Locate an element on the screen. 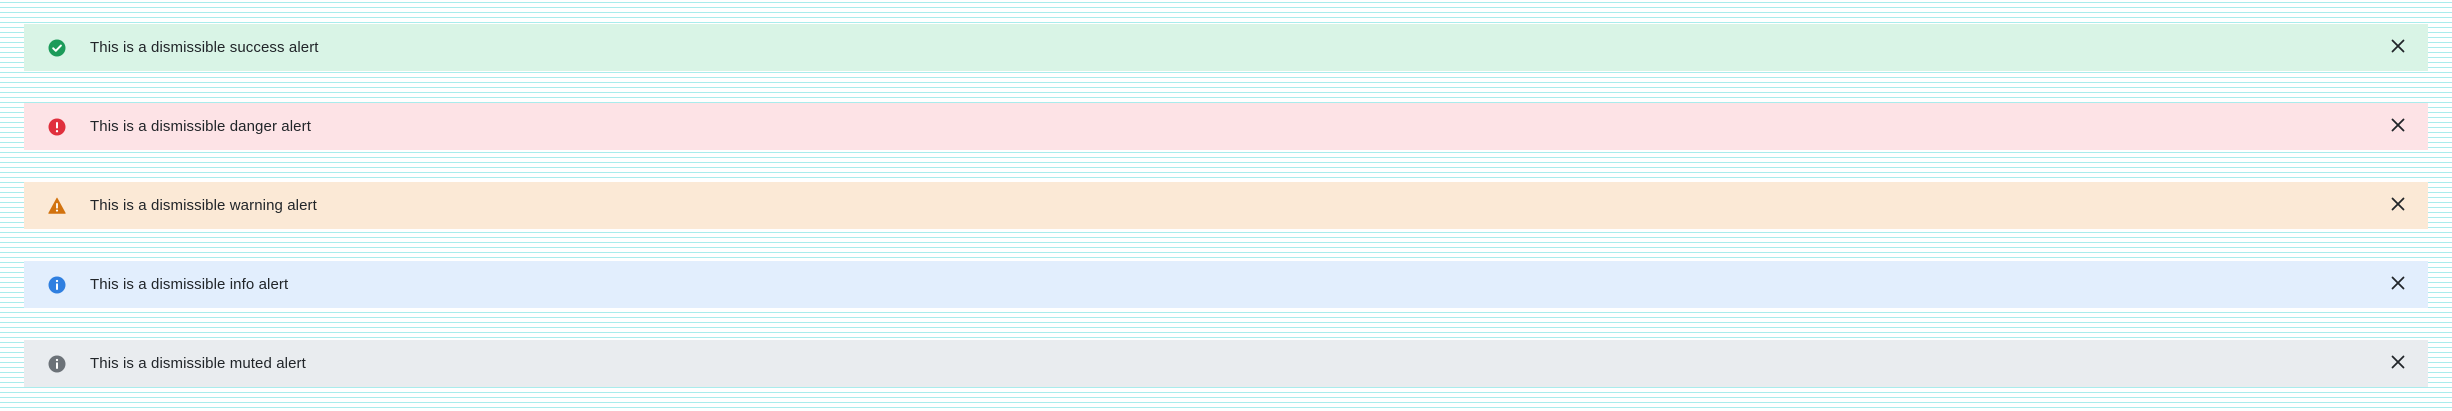  info-alert: This is a dismissible info alert is located at coordinates (1226, 284).